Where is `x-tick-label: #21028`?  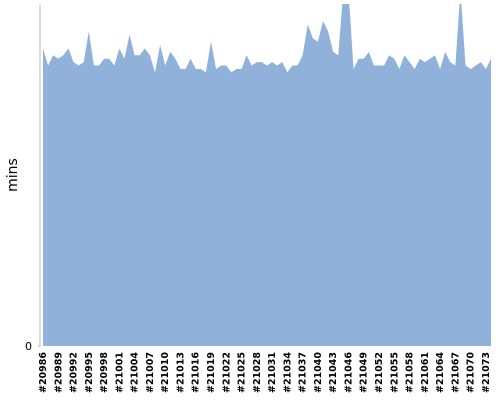
x-tick-label: #21028 is located at coordinates (257, 372).